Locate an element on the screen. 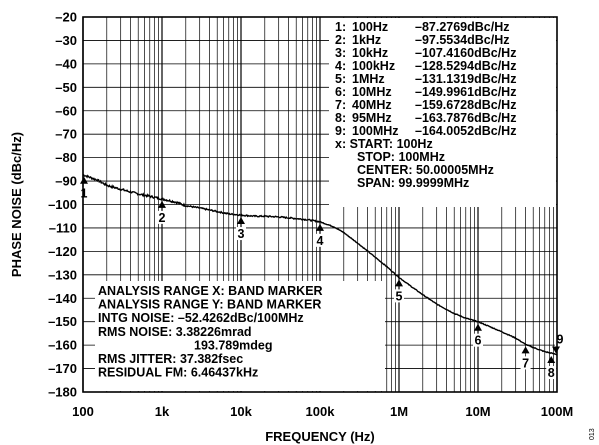 The height and width of the screenshot is (445, 599). y-tick-label: –180 is located at coordinates (62, 392).